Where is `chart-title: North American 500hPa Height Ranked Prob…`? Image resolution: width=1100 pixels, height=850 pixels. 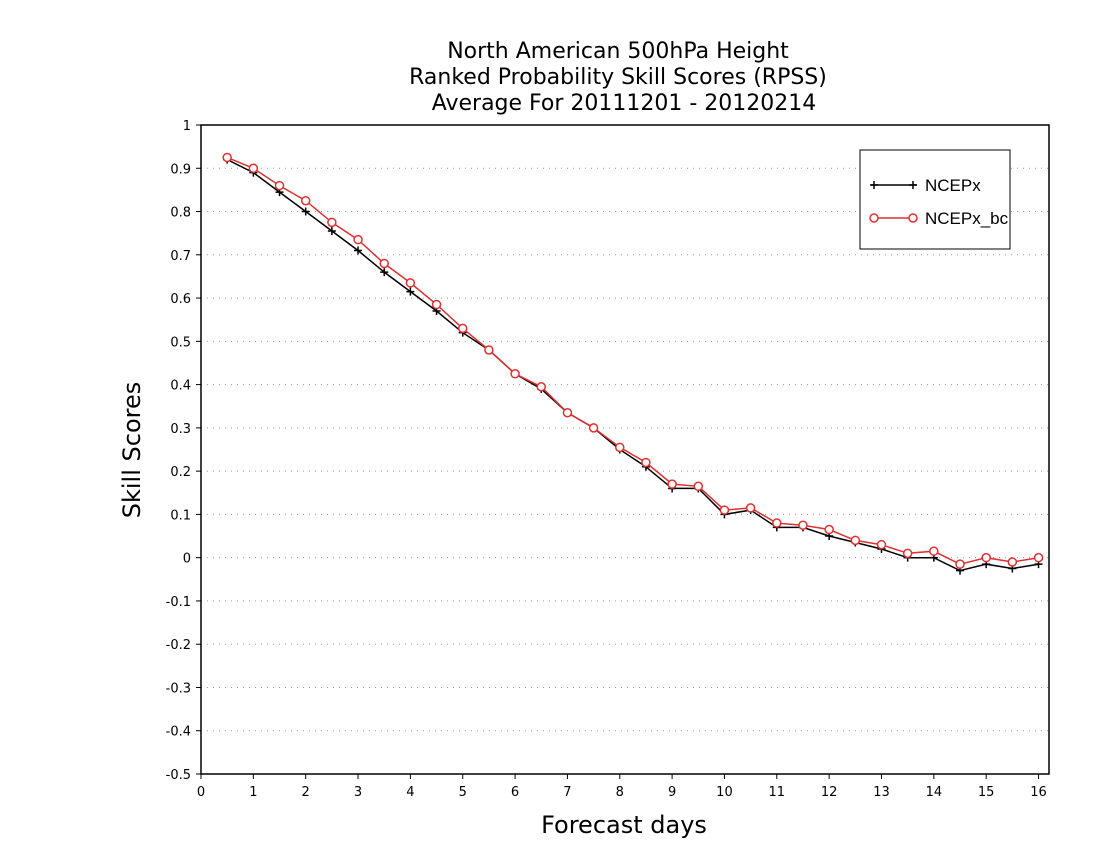
chart-title: North American 500hPa Height Ranked Prob… is located at coordinates (618, 77).